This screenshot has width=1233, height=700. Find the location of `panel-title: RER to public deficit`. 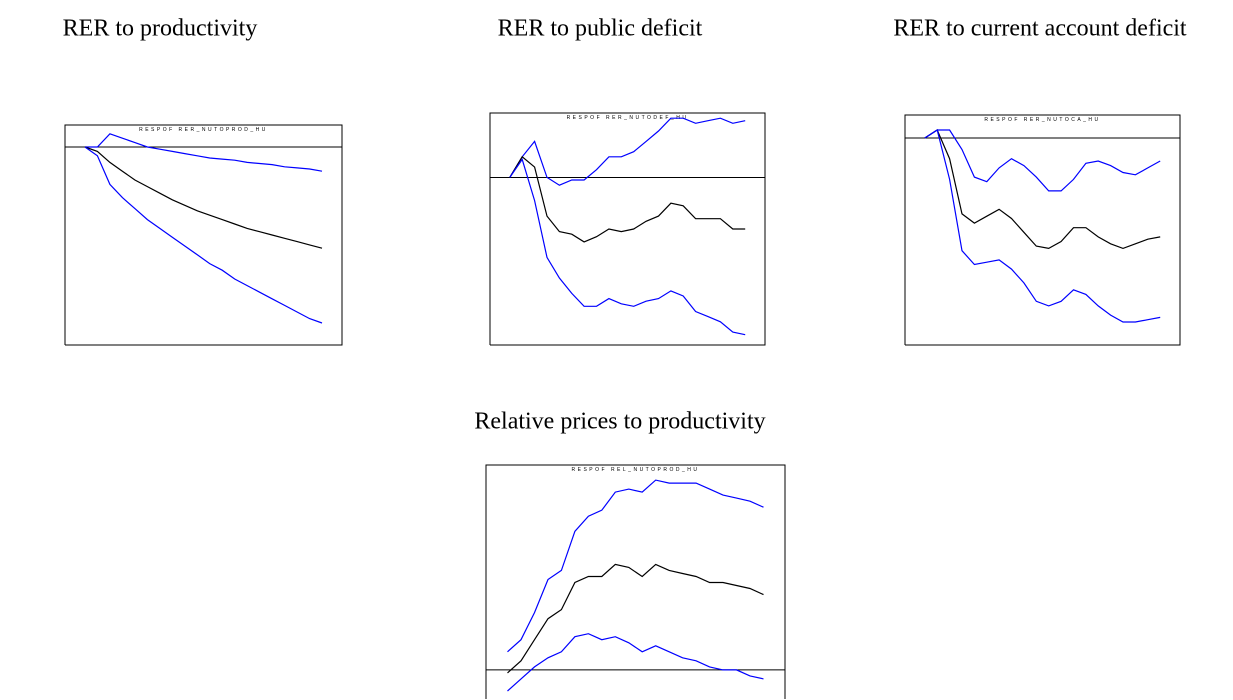

panel-title: RER to public deficit is located at coordinates (600, 29).